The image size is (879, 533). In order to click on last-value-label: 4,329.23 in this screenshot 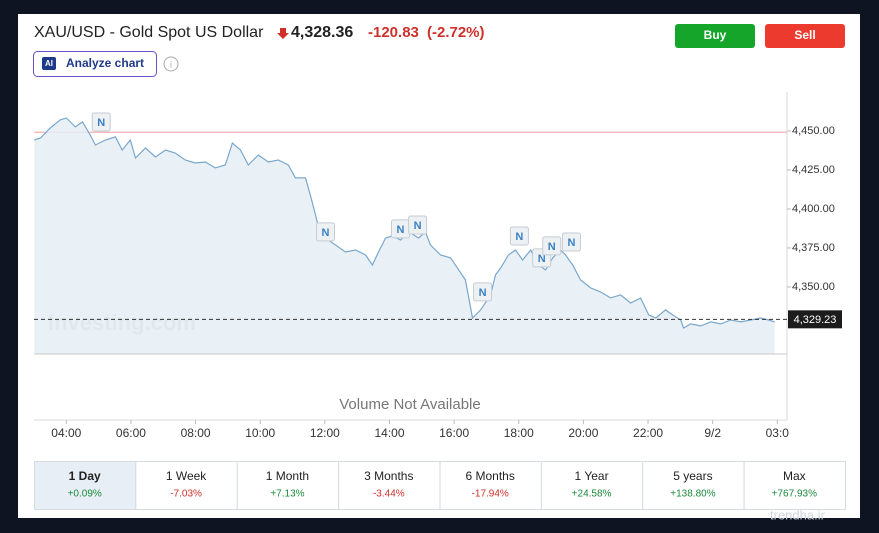, I will do `click(815, 320)`.